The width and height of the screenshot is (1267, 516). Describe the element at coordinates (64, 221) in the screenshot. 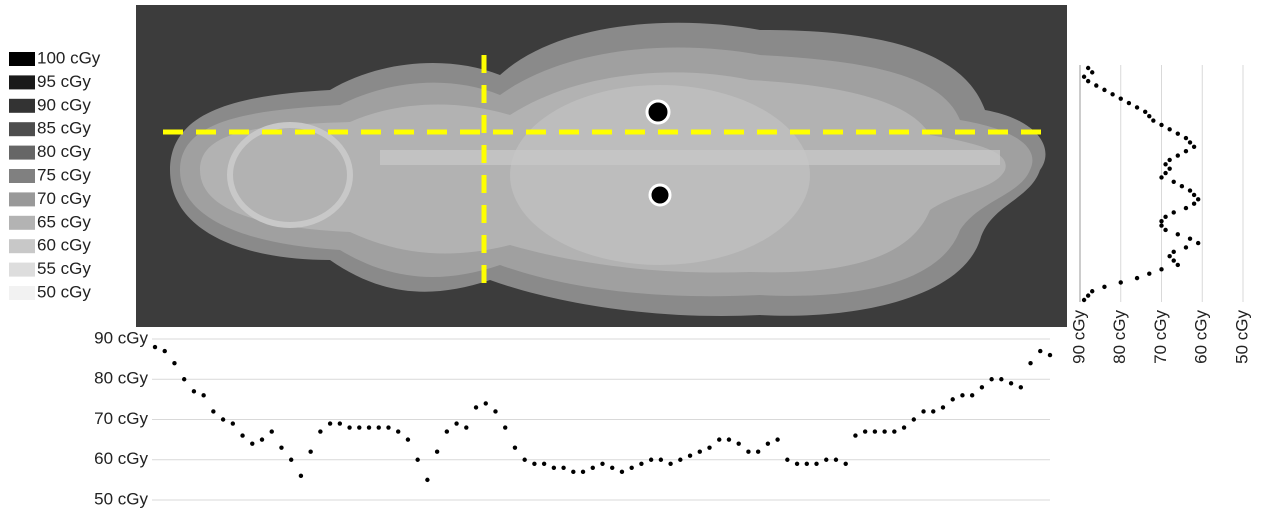

I see `legend-label: 65 cGy` at that location.